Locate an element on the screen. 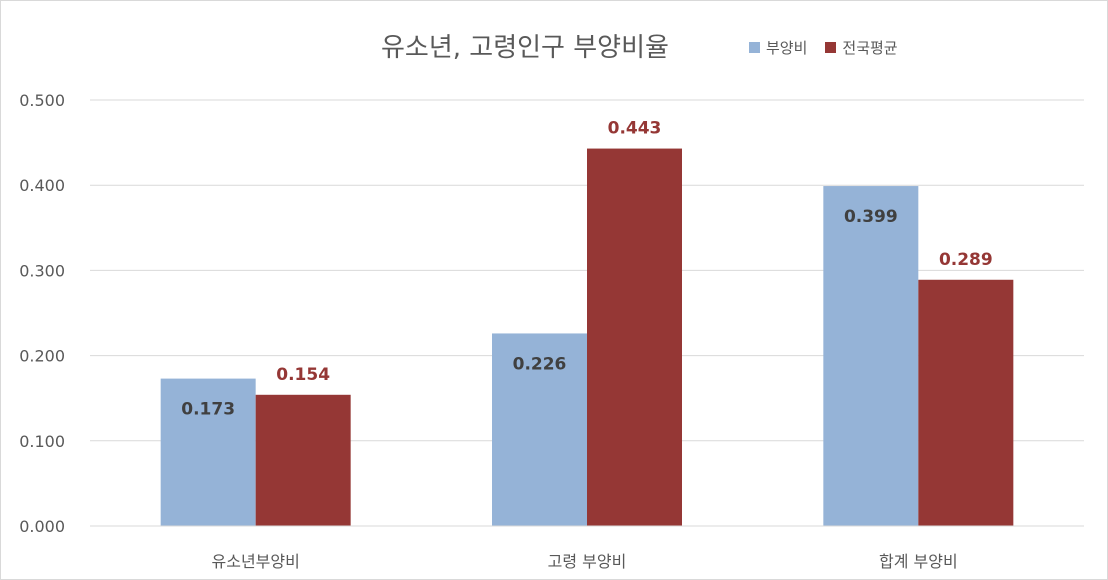 The width and height of the screenshot is (1108, 580). y-tick-label: 0.400 is located at coordinates (42, 185).